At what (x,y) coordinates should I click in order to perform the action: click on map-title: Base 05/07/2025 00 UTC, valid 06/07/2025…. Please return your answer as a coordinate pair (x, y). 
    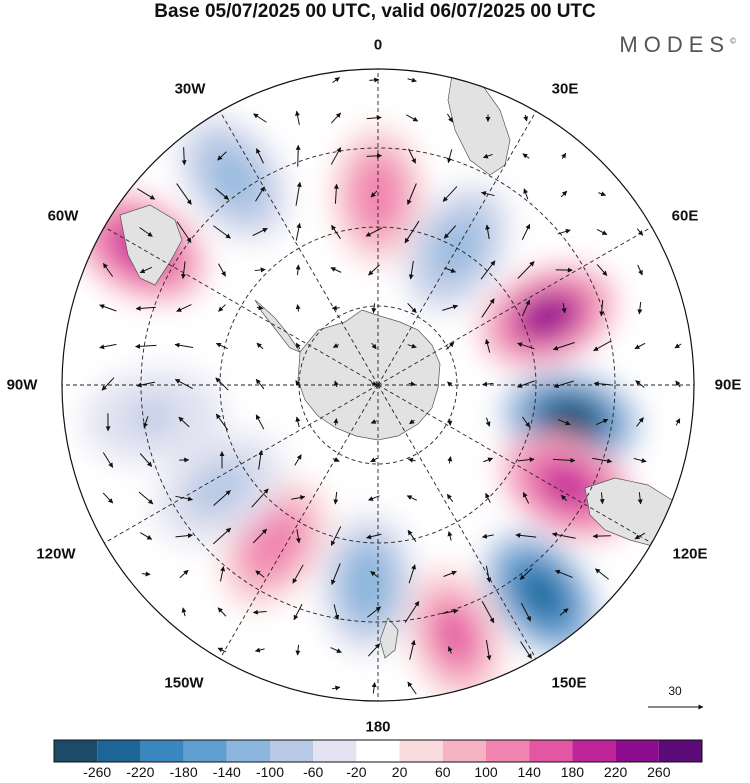
    Looking at the image, I should click on (375, 11).